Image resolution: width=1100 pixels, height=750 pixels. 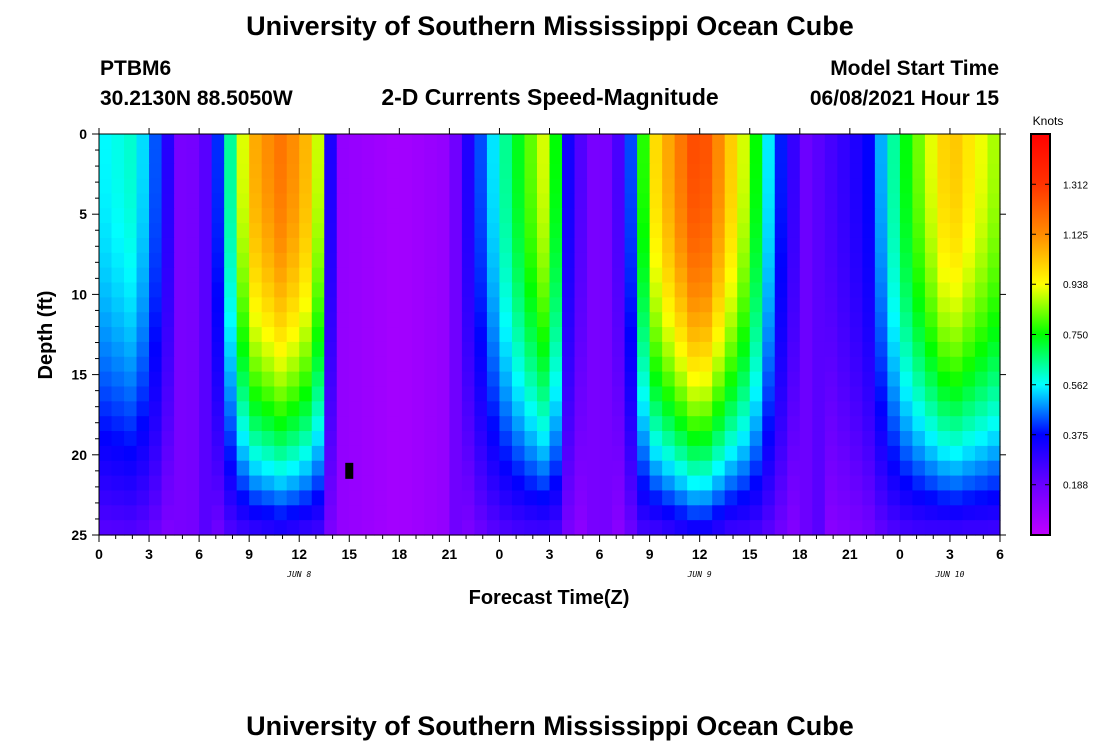 What do you see at coordinates (196, 98) in the screenshot?
I see `station-coords: 30.2130N 88.5050W` at bounding box center [196, 98].